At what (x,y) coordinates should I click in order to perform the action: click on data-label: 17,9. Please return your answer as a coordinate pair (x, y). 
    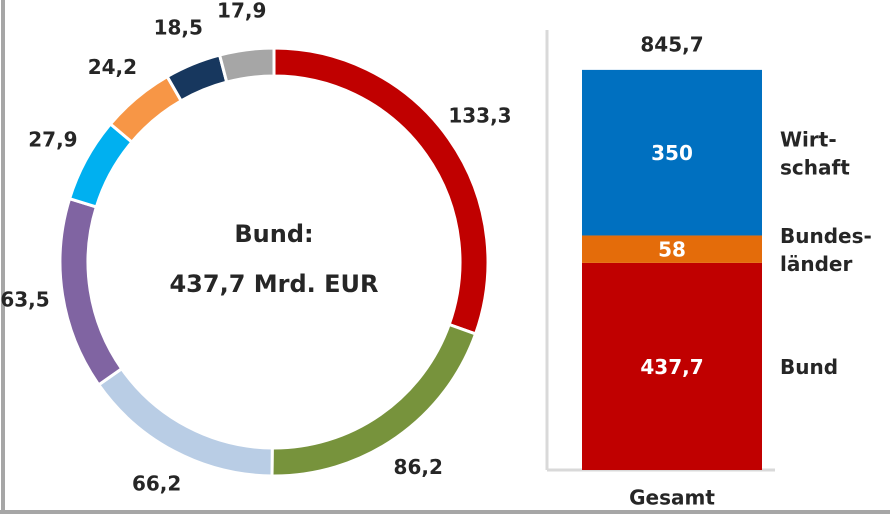
    Looking at the image, I should click on (241, 11).